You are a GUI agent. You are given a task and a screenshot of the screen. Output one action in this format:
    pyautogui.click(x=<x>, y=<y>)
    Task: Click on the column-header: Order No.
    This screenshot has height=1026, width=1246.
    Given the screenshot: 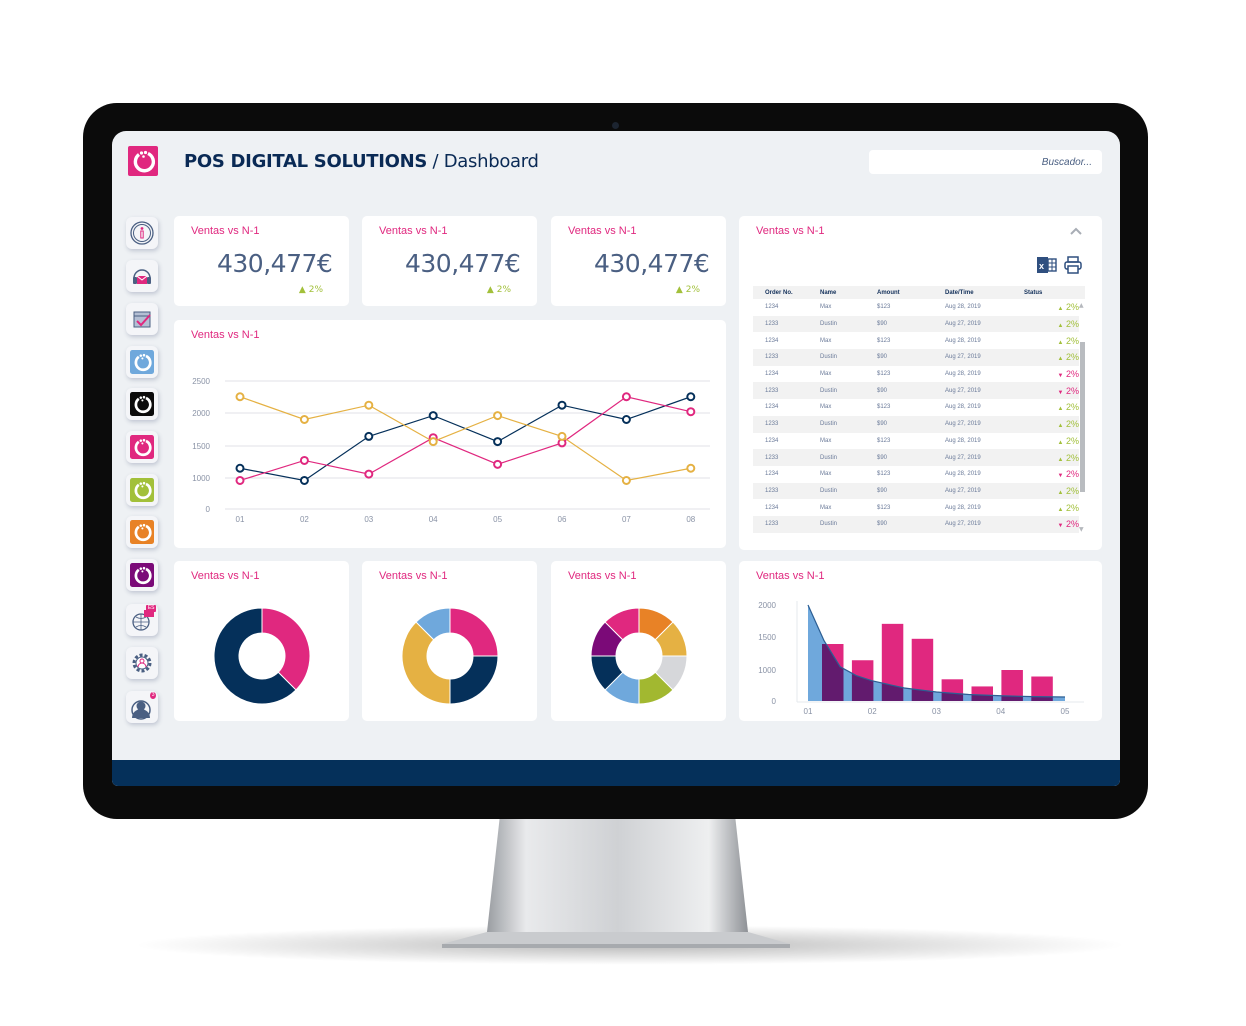 What is the action you would take?
    pyautogui.click(x=786, y=292)
    